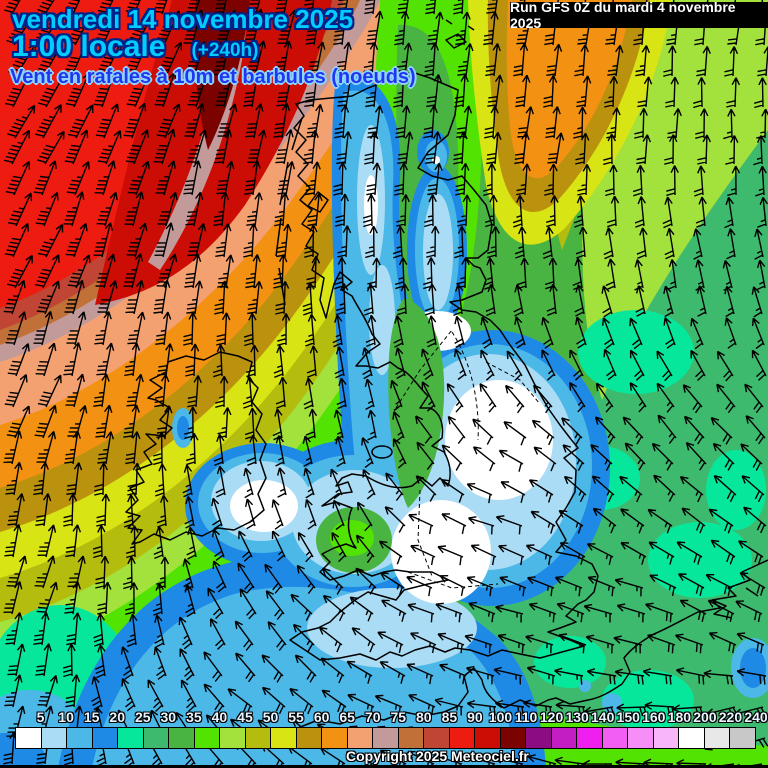  Describe the element at coordinates (628, 717) in the screenshot. I see `legend-value-label: 150` at that location.